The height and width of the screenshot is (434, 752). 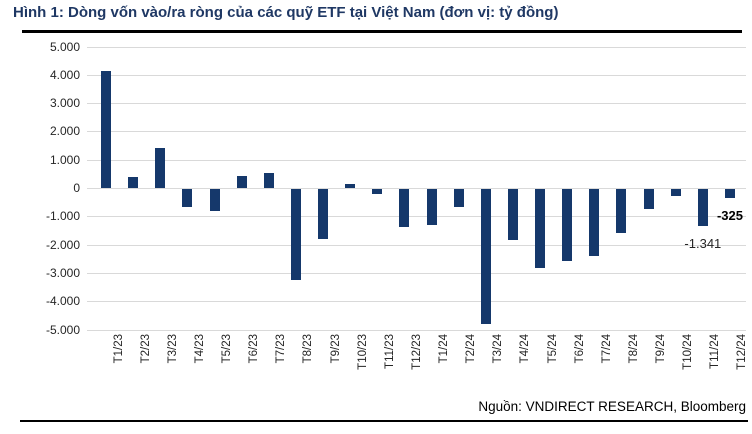 I want to click on y-axis-tick-label: 1.000, so click(x=64, y=159).